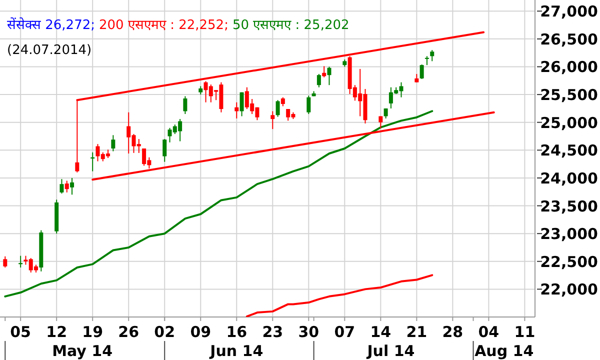 The width and height of the screenshot is (600, 360). What do you see at coordinates (569, 11) in the screenshot?
I see `y-tick-label: 27,000` at bounding box center [569, 11].